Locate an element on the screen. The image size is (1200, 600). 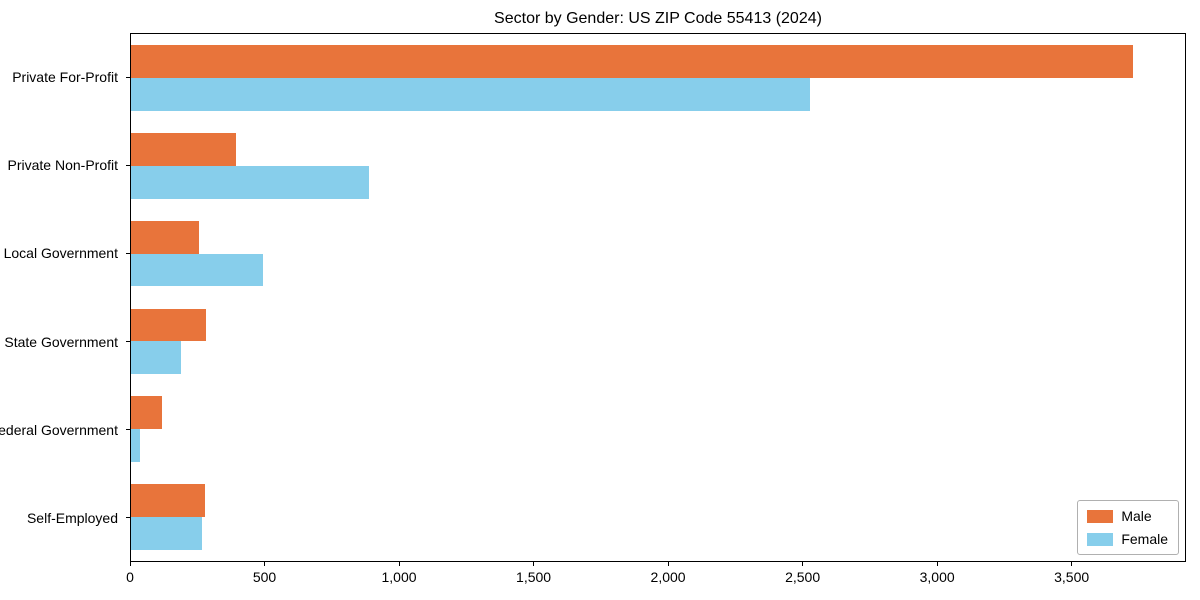
bar-female-local-government is located at coordinates (197, 270).